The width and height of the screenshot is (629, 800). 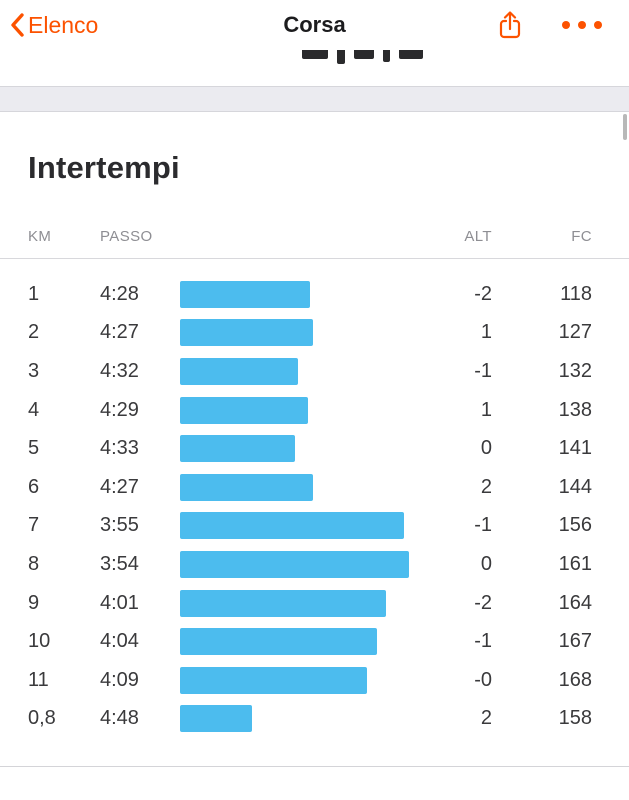 I want to click on table-row: 3 4:32 -1 132, so click(x=314, y=371).